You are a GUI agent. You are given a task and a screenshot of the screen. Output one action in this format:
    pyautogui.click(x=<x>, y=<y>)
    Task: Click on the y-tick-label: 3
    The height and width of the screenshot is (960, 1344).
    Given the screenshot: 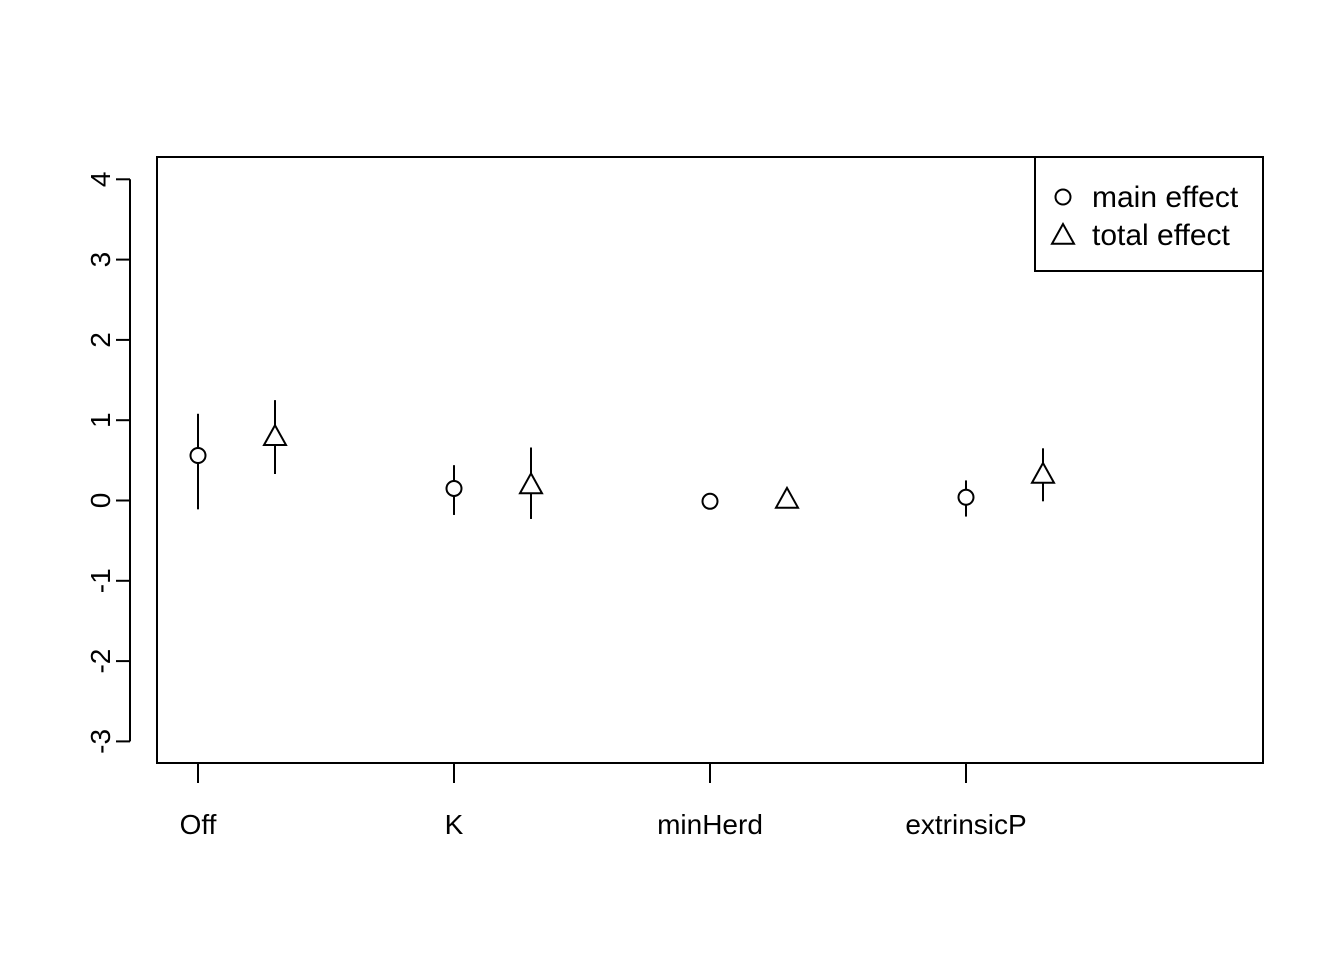 What is the action you would take?
    pyautogui.click(x=100, y=260)
    